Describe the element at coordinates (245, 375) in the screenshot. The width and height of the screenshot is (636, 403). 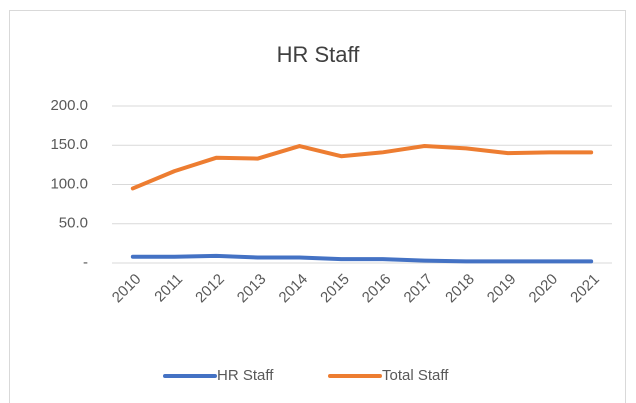
I see `legend-label: HR Staff` at that location.